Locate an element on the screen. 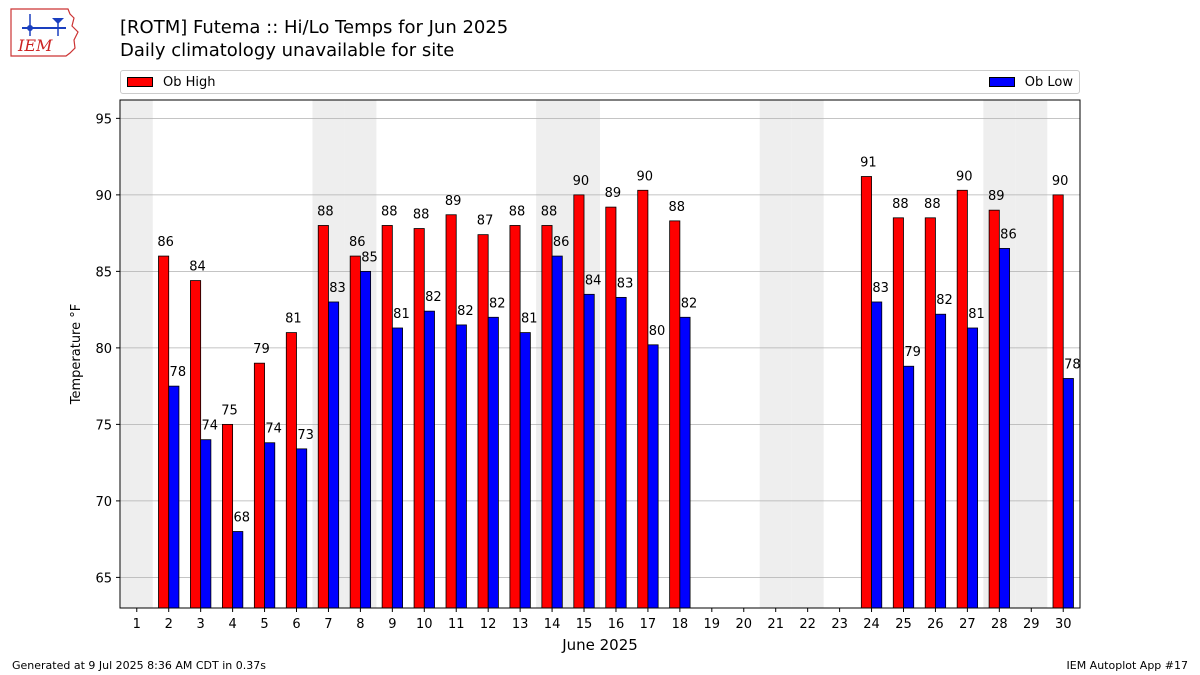  x-tick-label: 8 is located at coordinates (360, 624).